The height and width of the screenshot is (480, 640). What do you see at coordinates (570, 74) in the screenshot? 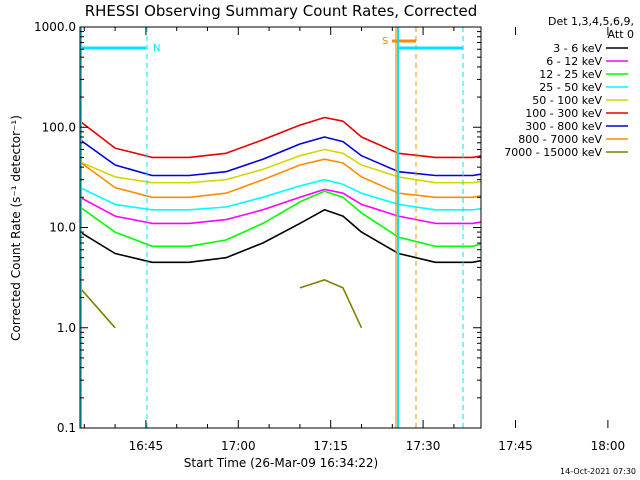
I see `legend-label: 12 - 25 keV` at bounding box center [570, 74].